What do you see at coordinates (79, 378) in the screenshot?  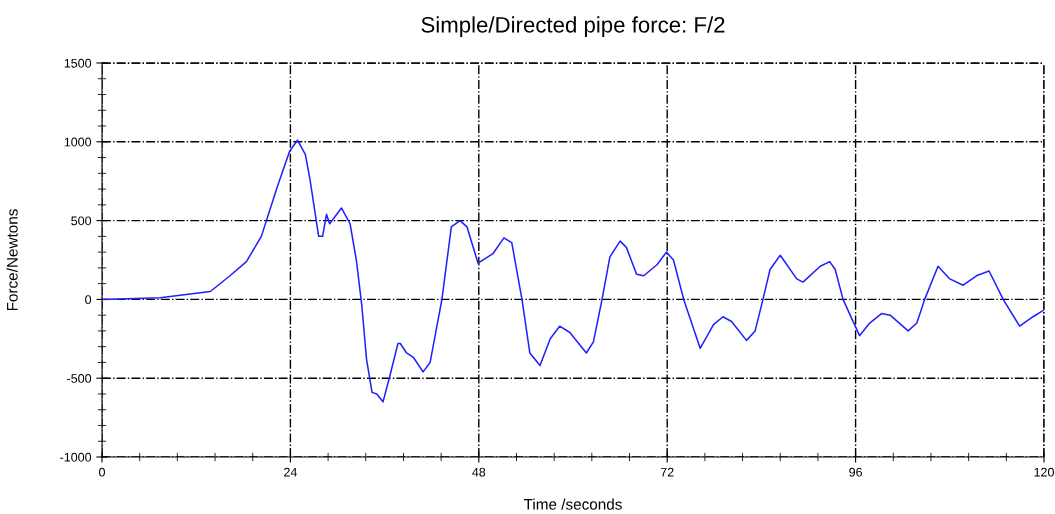 I see `y-tick-label: -500` at bounding box center [79, 378].